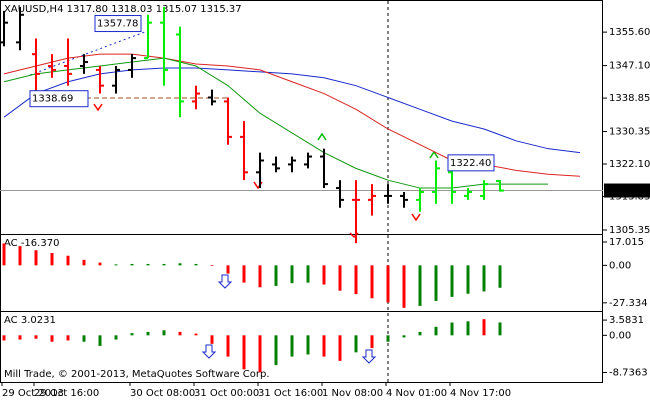 This screenshot has height=400, width=650. Describe the element at coordinates (629, 98) in the screenshot. I see `y-tick-label: 1338.85` at that location.